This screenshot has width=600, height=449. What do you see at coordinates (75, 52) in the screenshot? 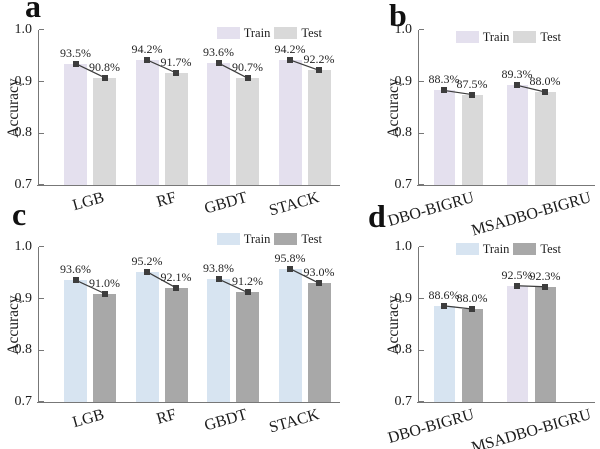
I see `value-label: 93.5%` at bounding box center [75, 52].